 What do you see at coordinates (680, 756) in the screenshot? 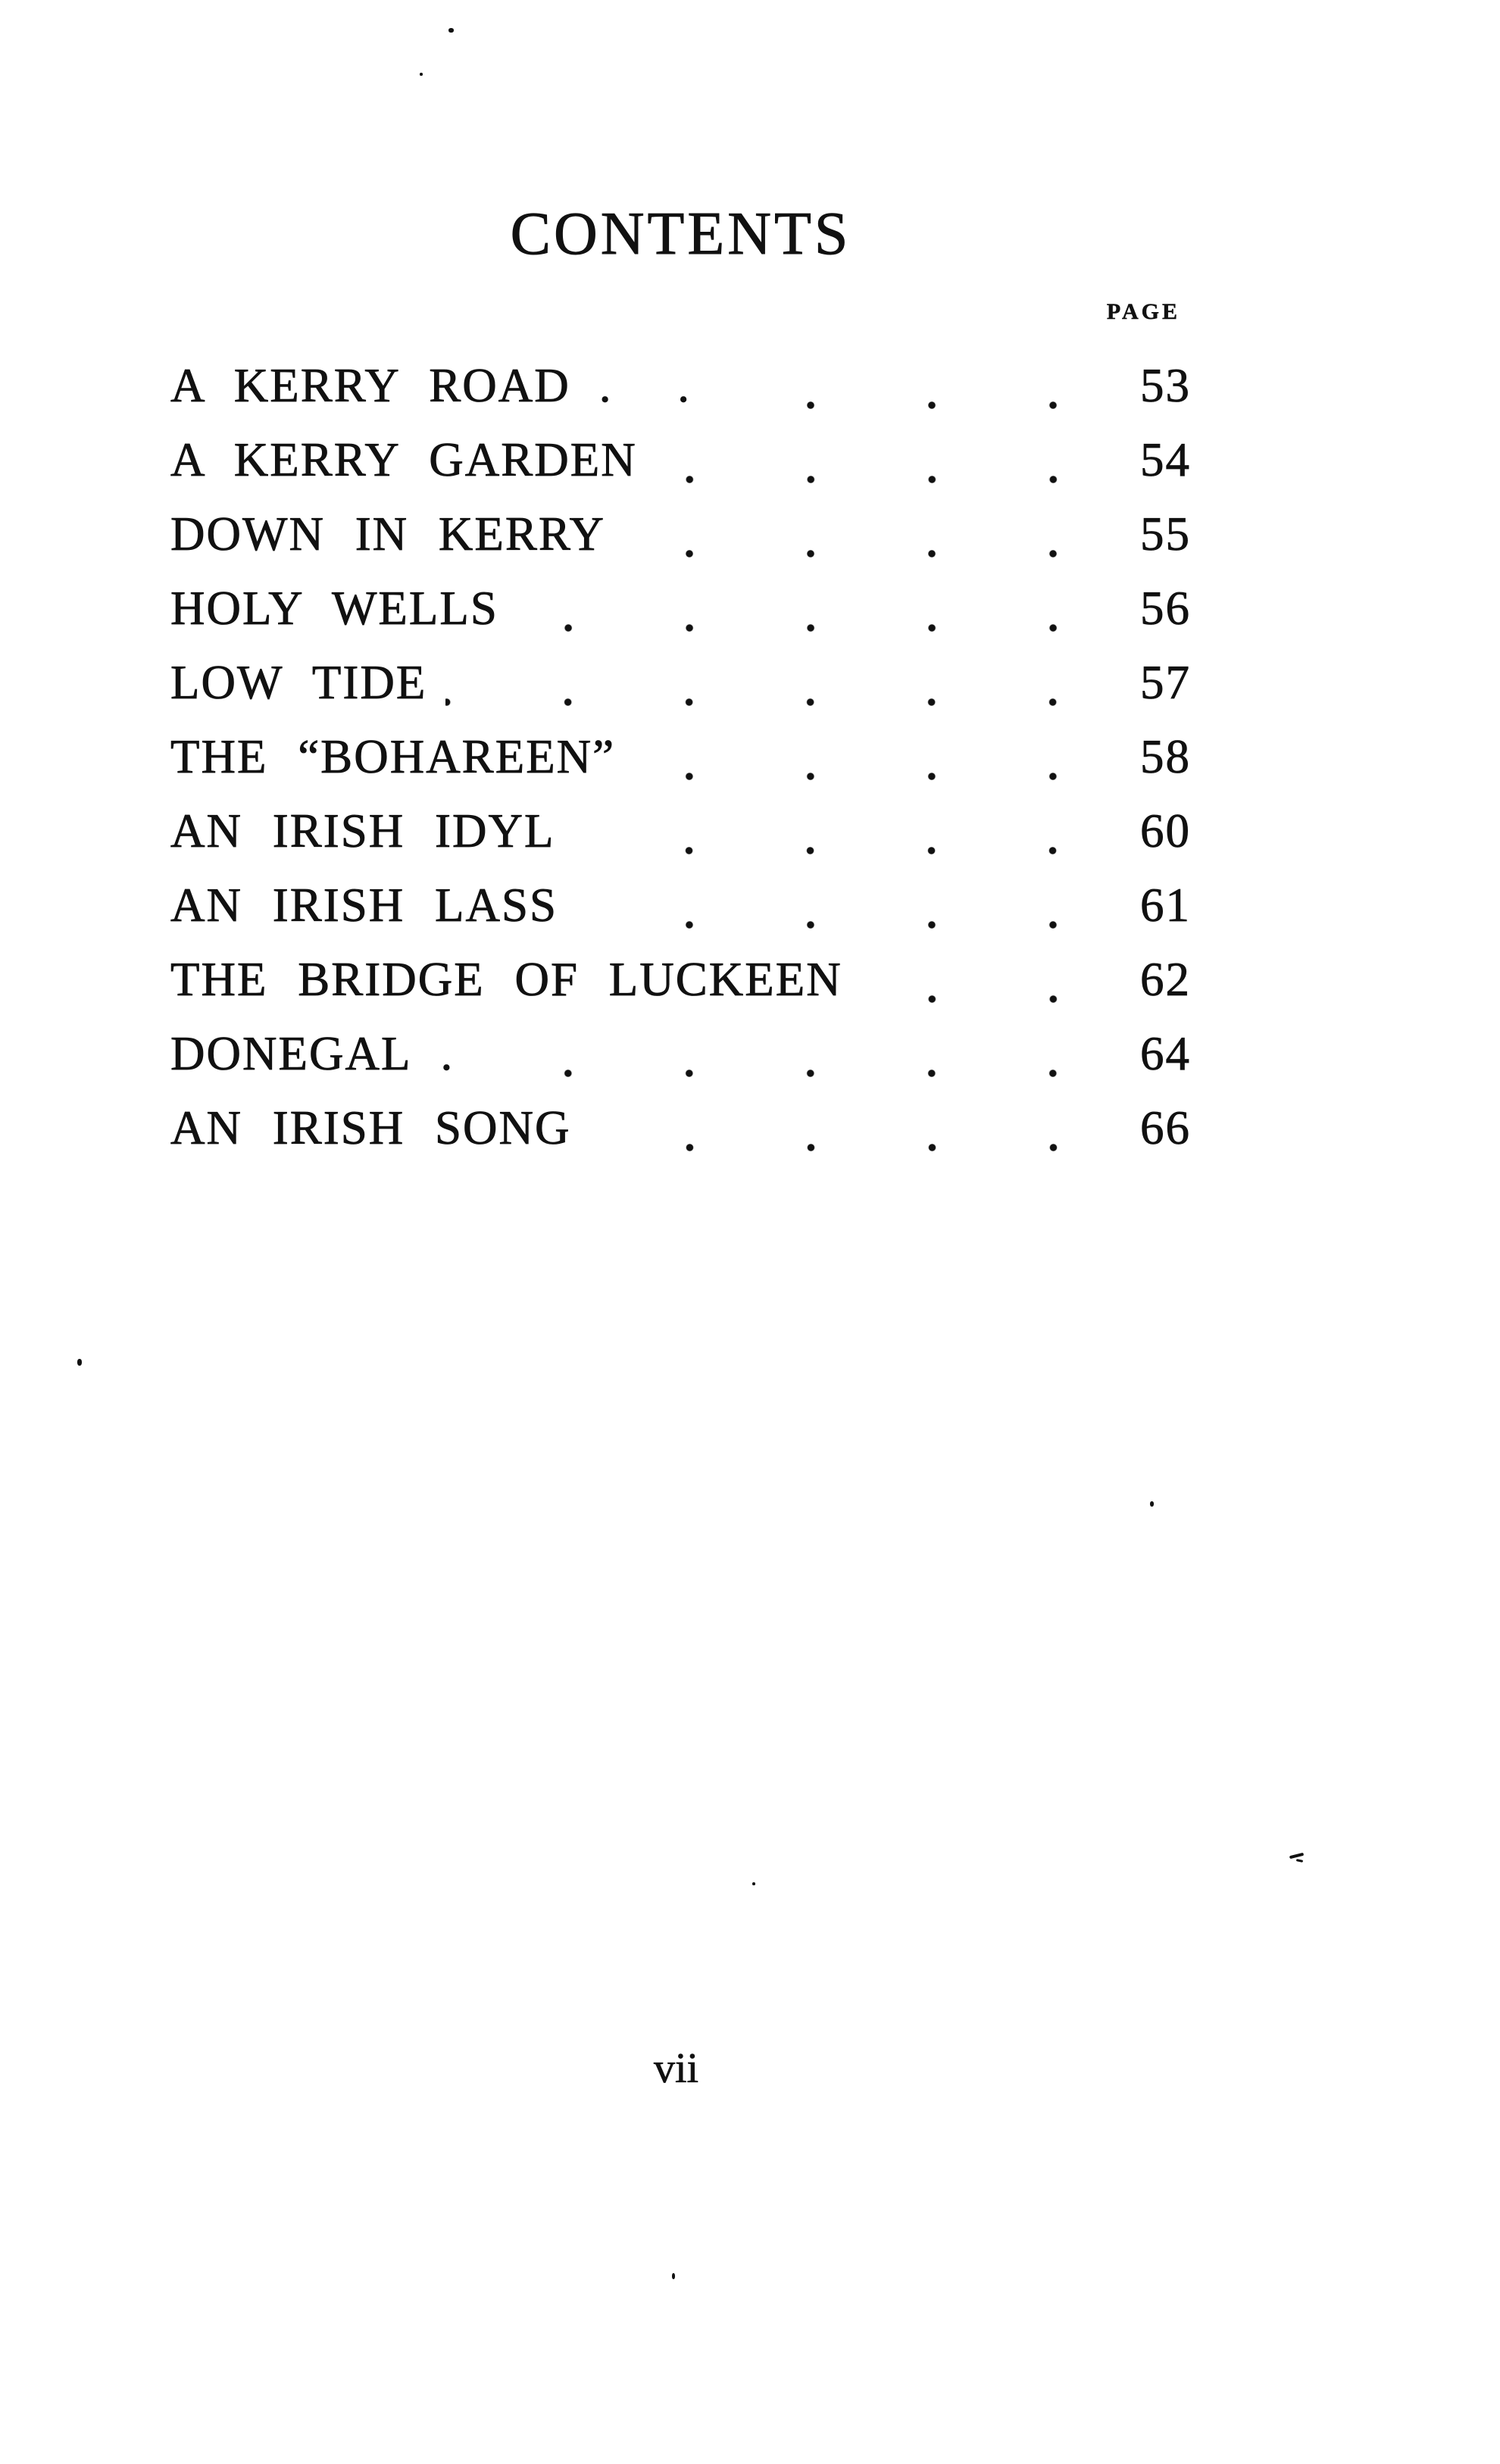
I see `toc-entry: THE “BOHAREEN” 58` at bounding box center [680, 756].